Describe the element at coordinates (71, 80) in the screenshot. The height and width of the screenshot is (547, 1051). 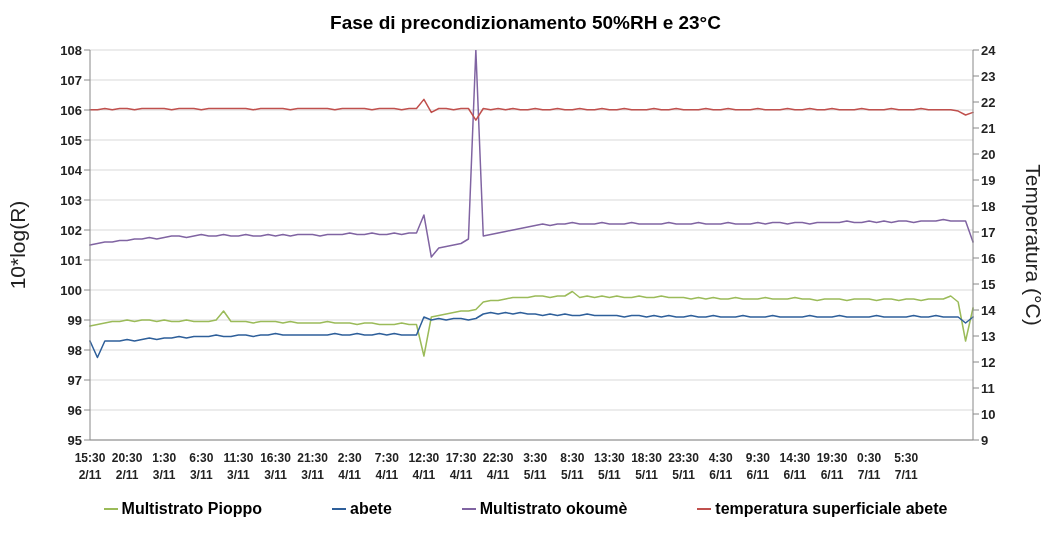
I see `y-tick-label: 107` at that location.